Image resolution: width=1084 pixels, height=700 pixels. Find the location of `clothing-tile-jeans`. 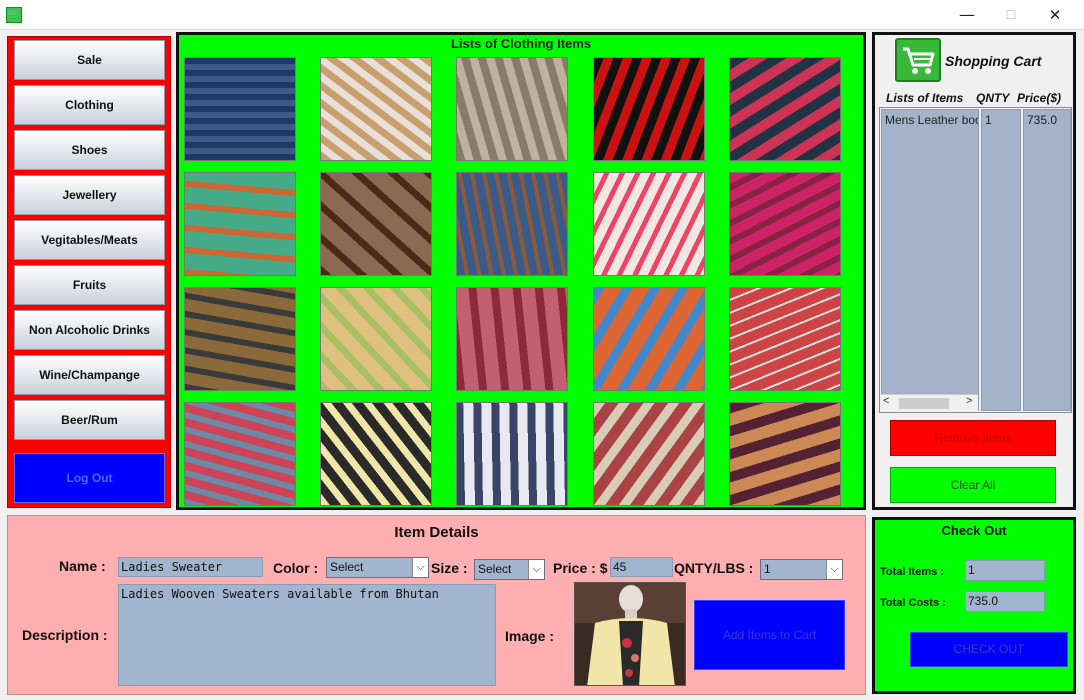

clothing-tile-jeans is located at coordinates (512, 224).